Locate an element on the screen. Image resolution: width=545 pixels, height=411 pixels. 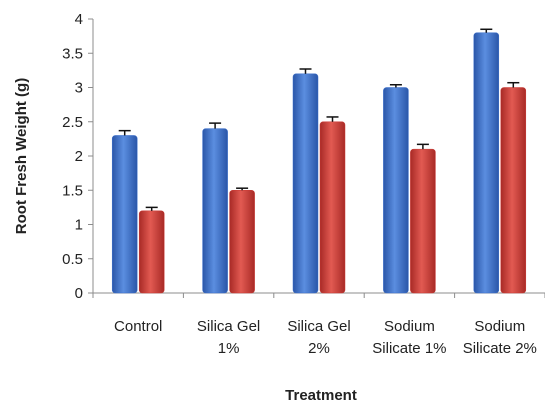
x-category-label: 2% is located at coordinates (319, 348).